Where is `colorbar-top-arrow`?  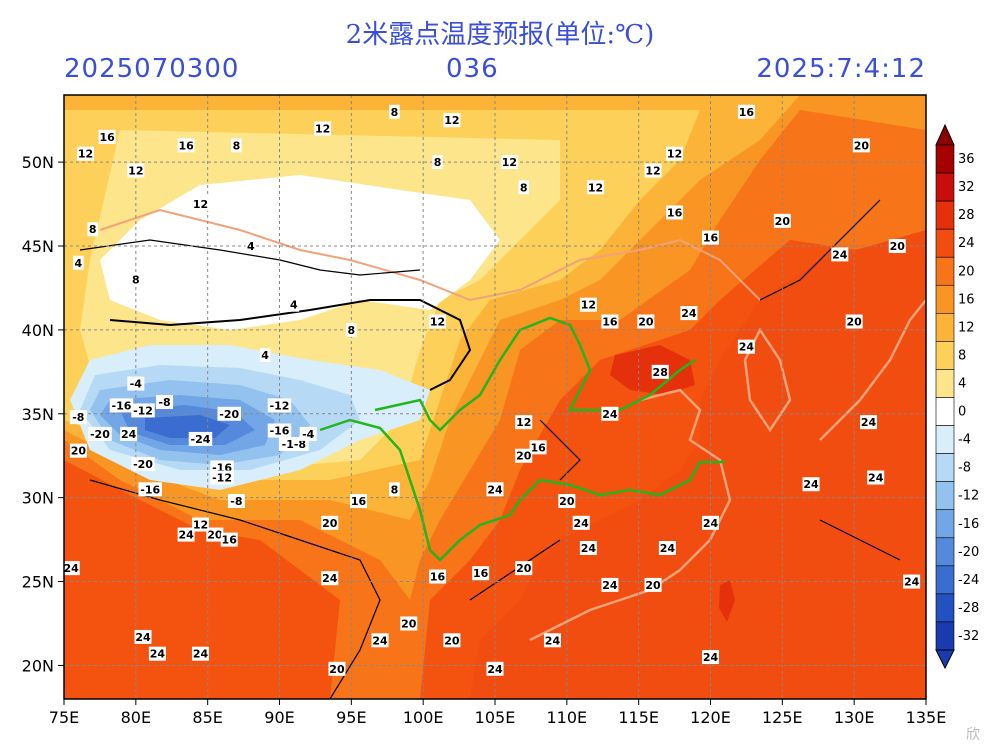
colorbar-top-arrow is located at coordinates (945, 134).